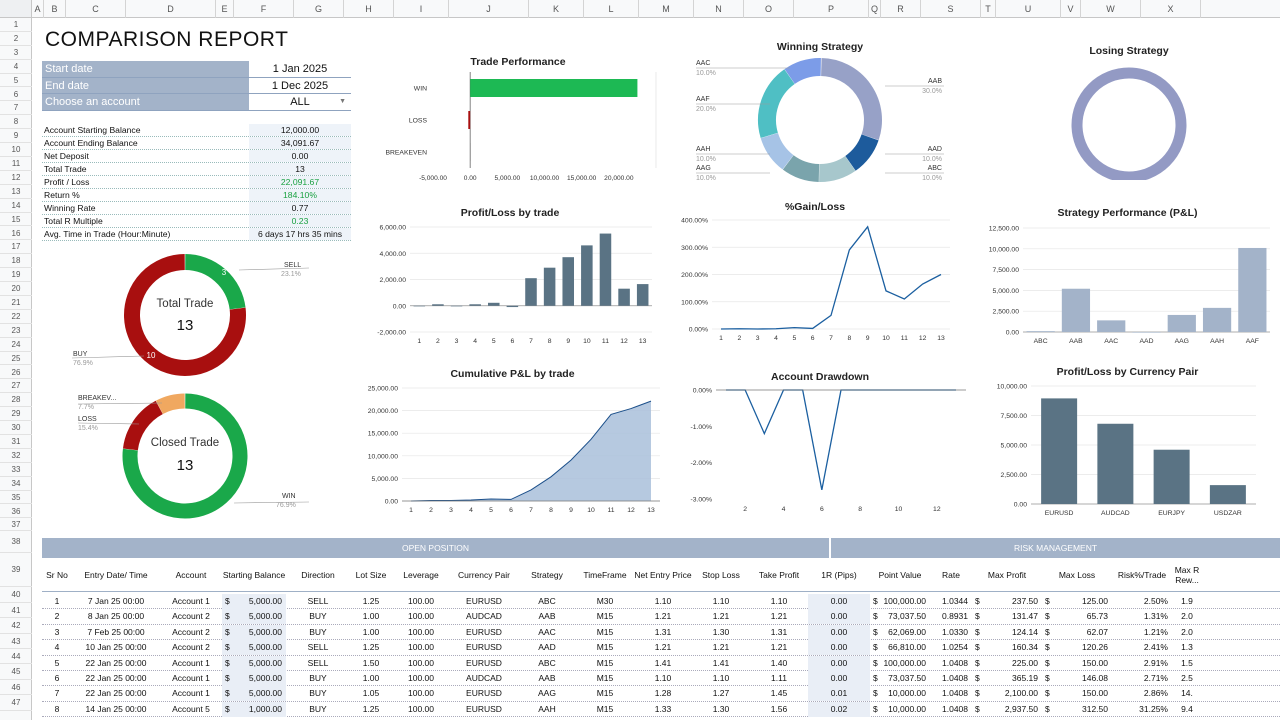 The image size is (1280, 720). Describe the element at coordinates (300, 208) in the screenshot. I see `metric-value: 0.77` at that location.